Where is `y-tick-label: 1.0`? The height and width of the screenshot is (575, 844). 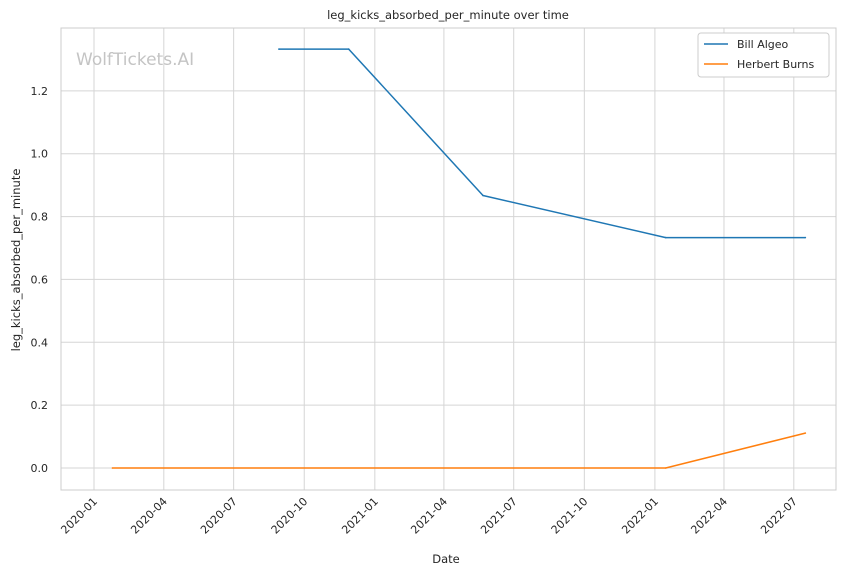
y-tick-label: 1.0 is located at coordinates (40, 154).